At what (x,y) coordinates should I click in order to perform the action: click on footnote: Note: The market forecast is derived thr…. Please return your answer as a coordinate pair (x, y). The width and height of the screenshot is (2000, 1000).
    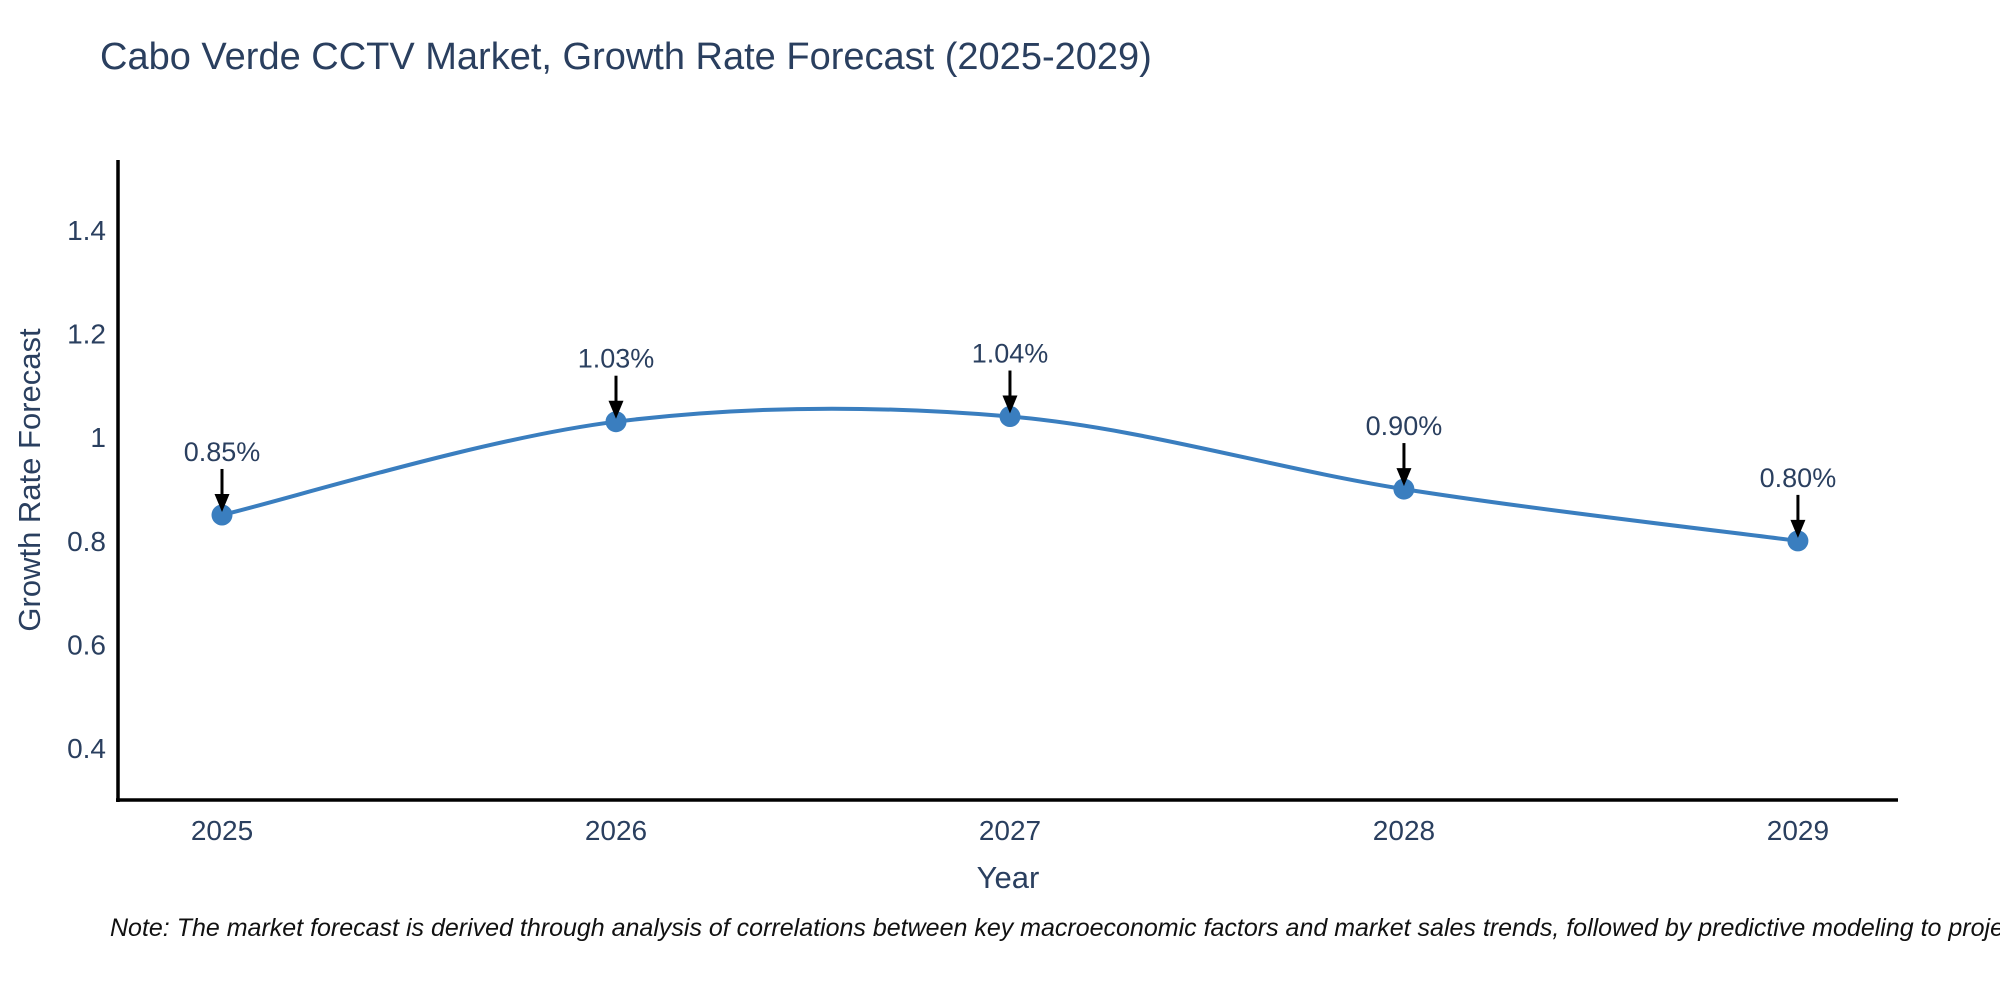
    Looking at the image, I should click on (1055, 928).